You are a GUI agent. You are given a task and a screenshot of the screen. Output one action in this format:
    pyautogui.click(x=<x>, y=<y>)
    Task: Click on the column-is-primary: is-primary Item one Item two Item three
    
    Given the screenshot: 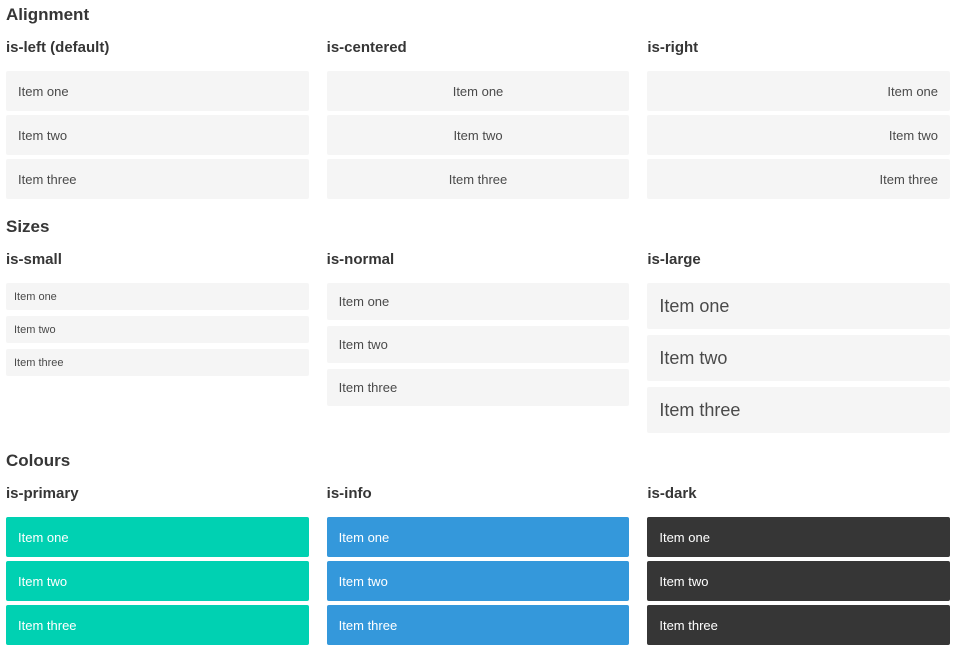 What is the action you would take?
    pyautogui.click(x=157, y=565)
    